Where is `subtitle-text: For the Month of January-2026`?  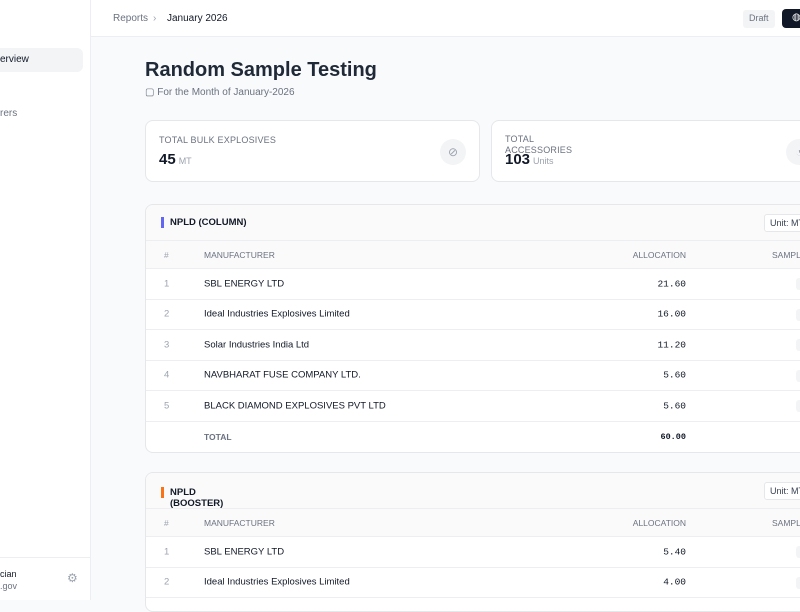 subtitle-text: For the Month of January-2026 is located at coordinates (226, 92).